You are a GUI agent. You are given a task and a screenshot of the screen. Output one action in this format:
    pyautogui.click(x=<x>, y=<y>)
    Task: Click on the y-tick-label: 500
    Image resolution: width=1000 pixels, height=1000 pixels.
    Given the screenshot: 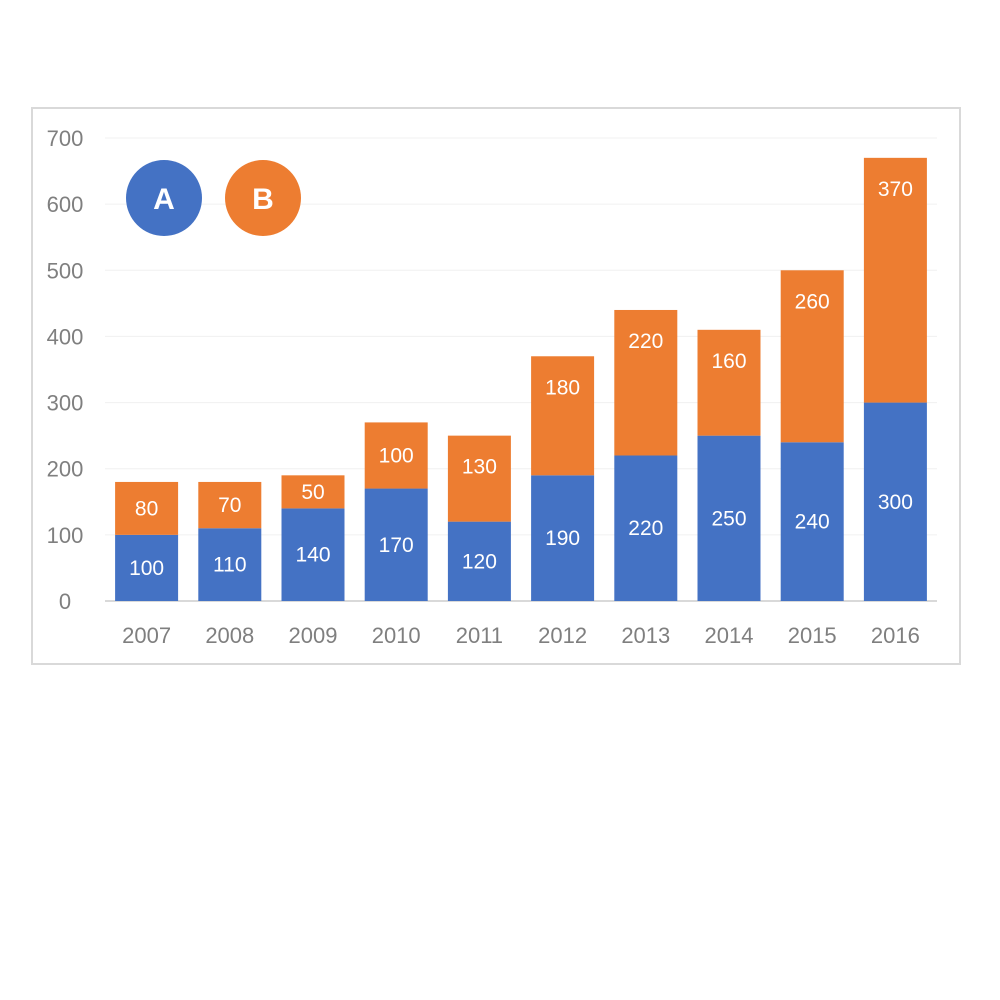 What is the action you would take?
    pyautogui.click(x=65, y=270)
    